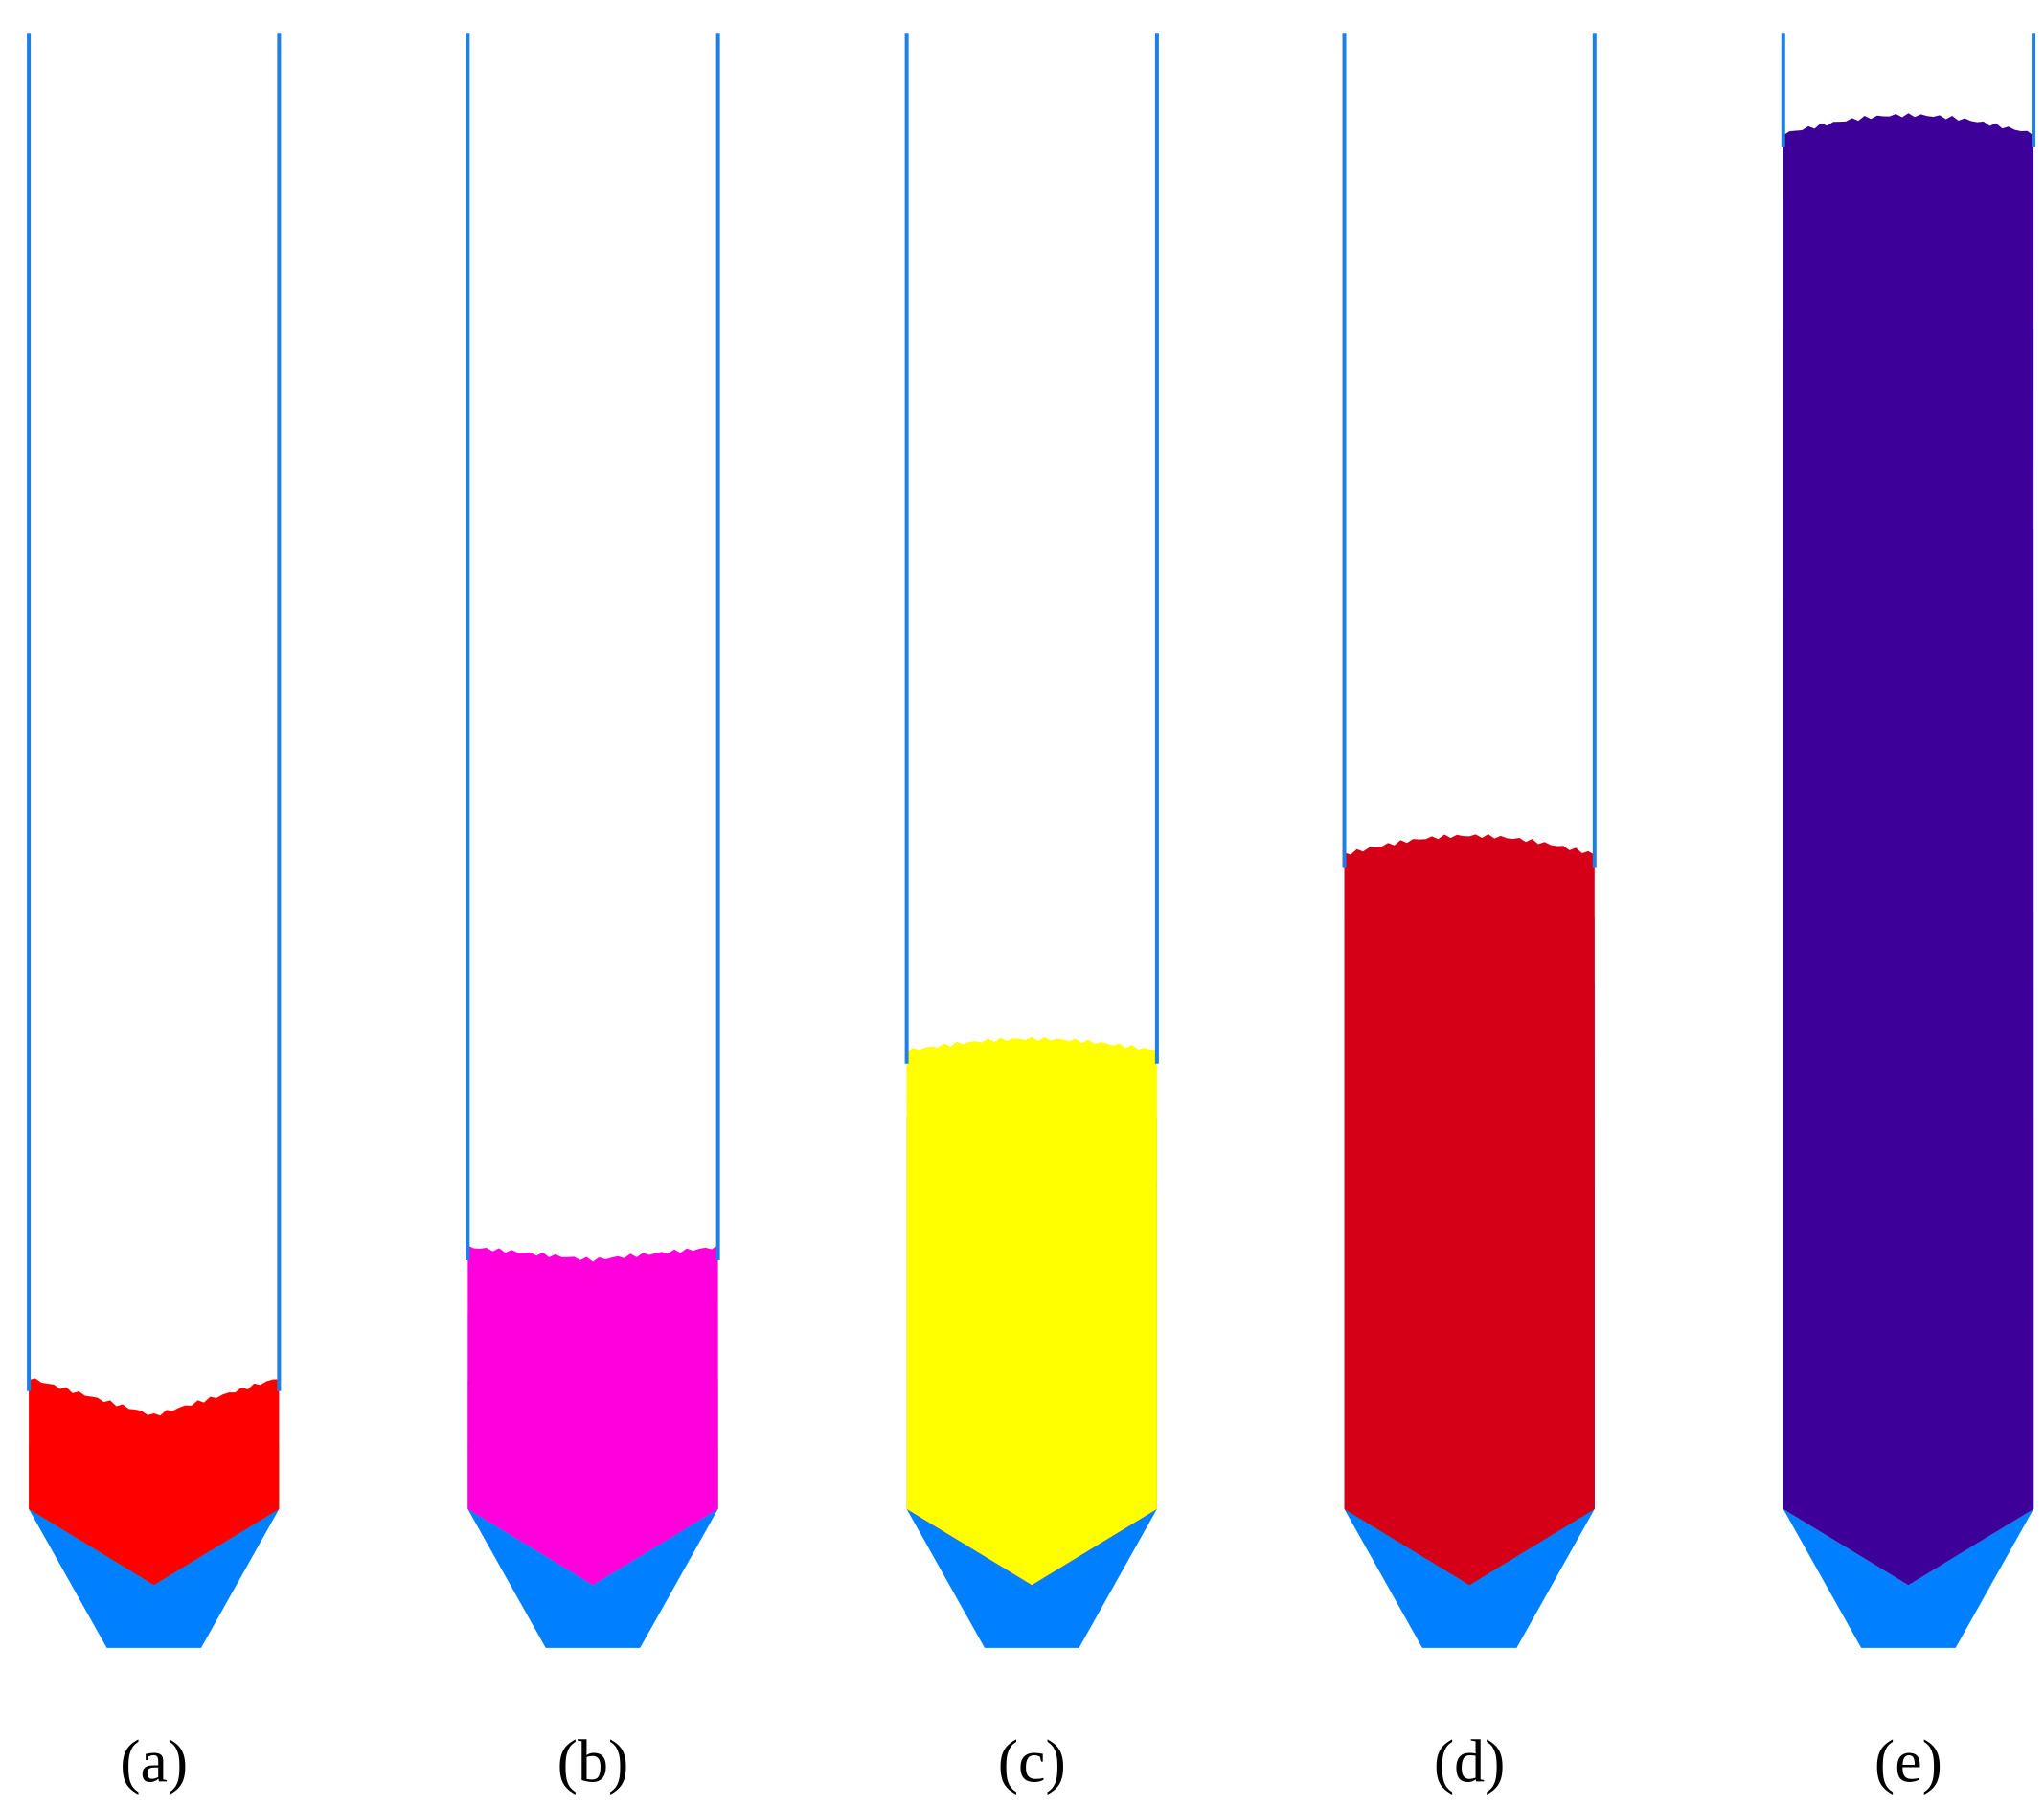  Describe the element at coordinates (1032, 1761) in the screenshot. I see `panel-label: (c)` at that location.